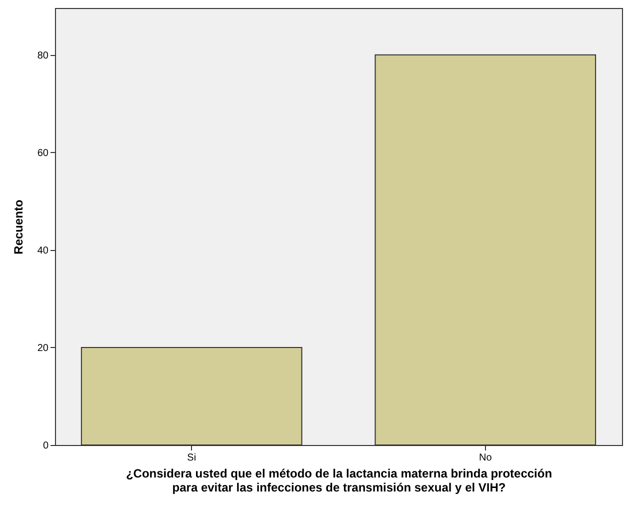  Describe the element at coordinates (45, 446) in the screenshot. I see `y-tick-label: 0` at that location.